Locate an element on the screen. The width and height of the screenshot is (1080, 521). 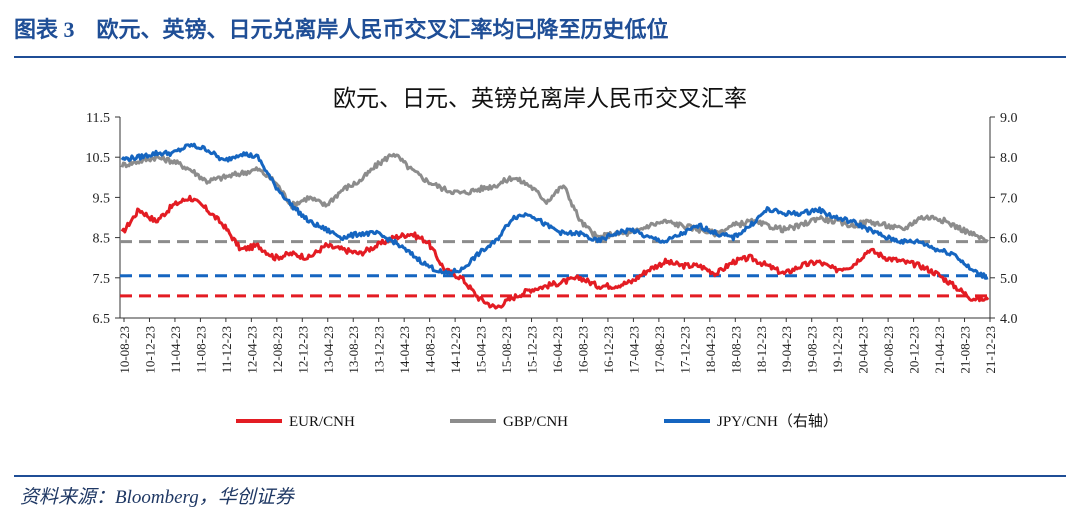
figure-label: 图表 3 is located at coordinates (44, 29).